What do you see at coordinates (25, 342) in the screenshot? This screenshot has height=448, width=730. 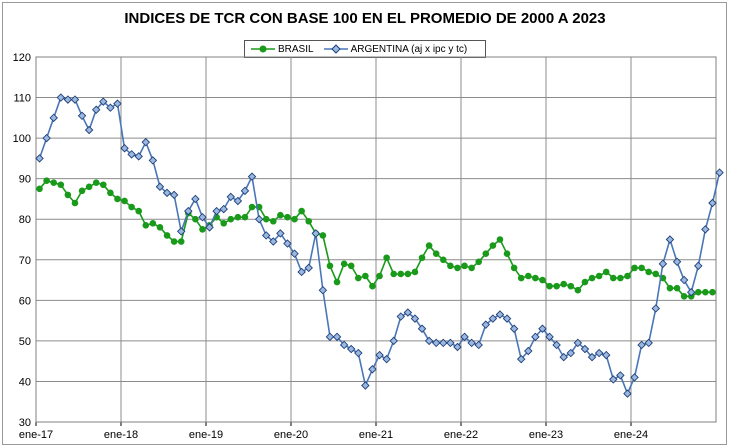 I see `y-tick-label: 50` at bounding box center [25, 342].